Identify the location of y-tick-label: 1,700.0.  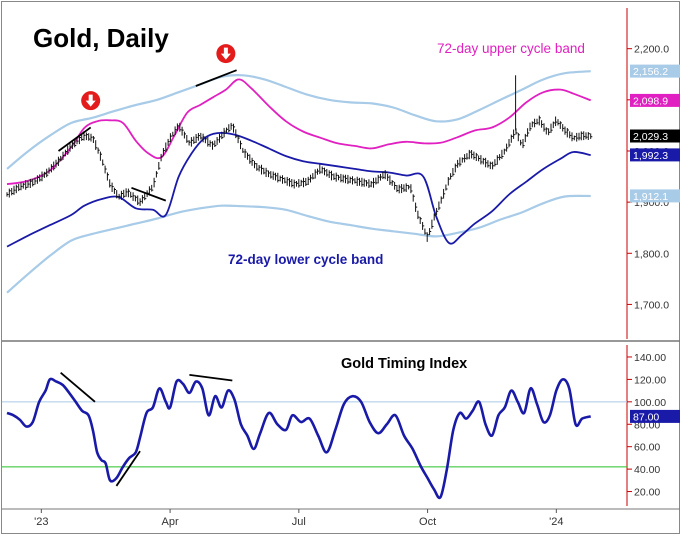
(651, 305).